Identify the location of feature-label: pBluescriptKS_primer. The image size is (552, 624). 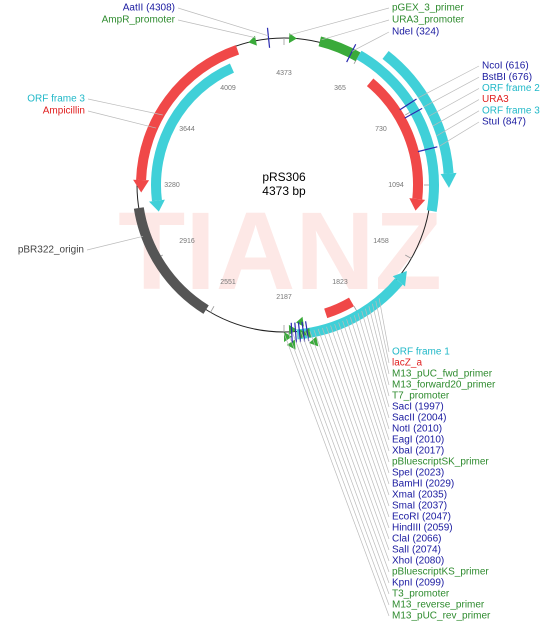
(440, 572).